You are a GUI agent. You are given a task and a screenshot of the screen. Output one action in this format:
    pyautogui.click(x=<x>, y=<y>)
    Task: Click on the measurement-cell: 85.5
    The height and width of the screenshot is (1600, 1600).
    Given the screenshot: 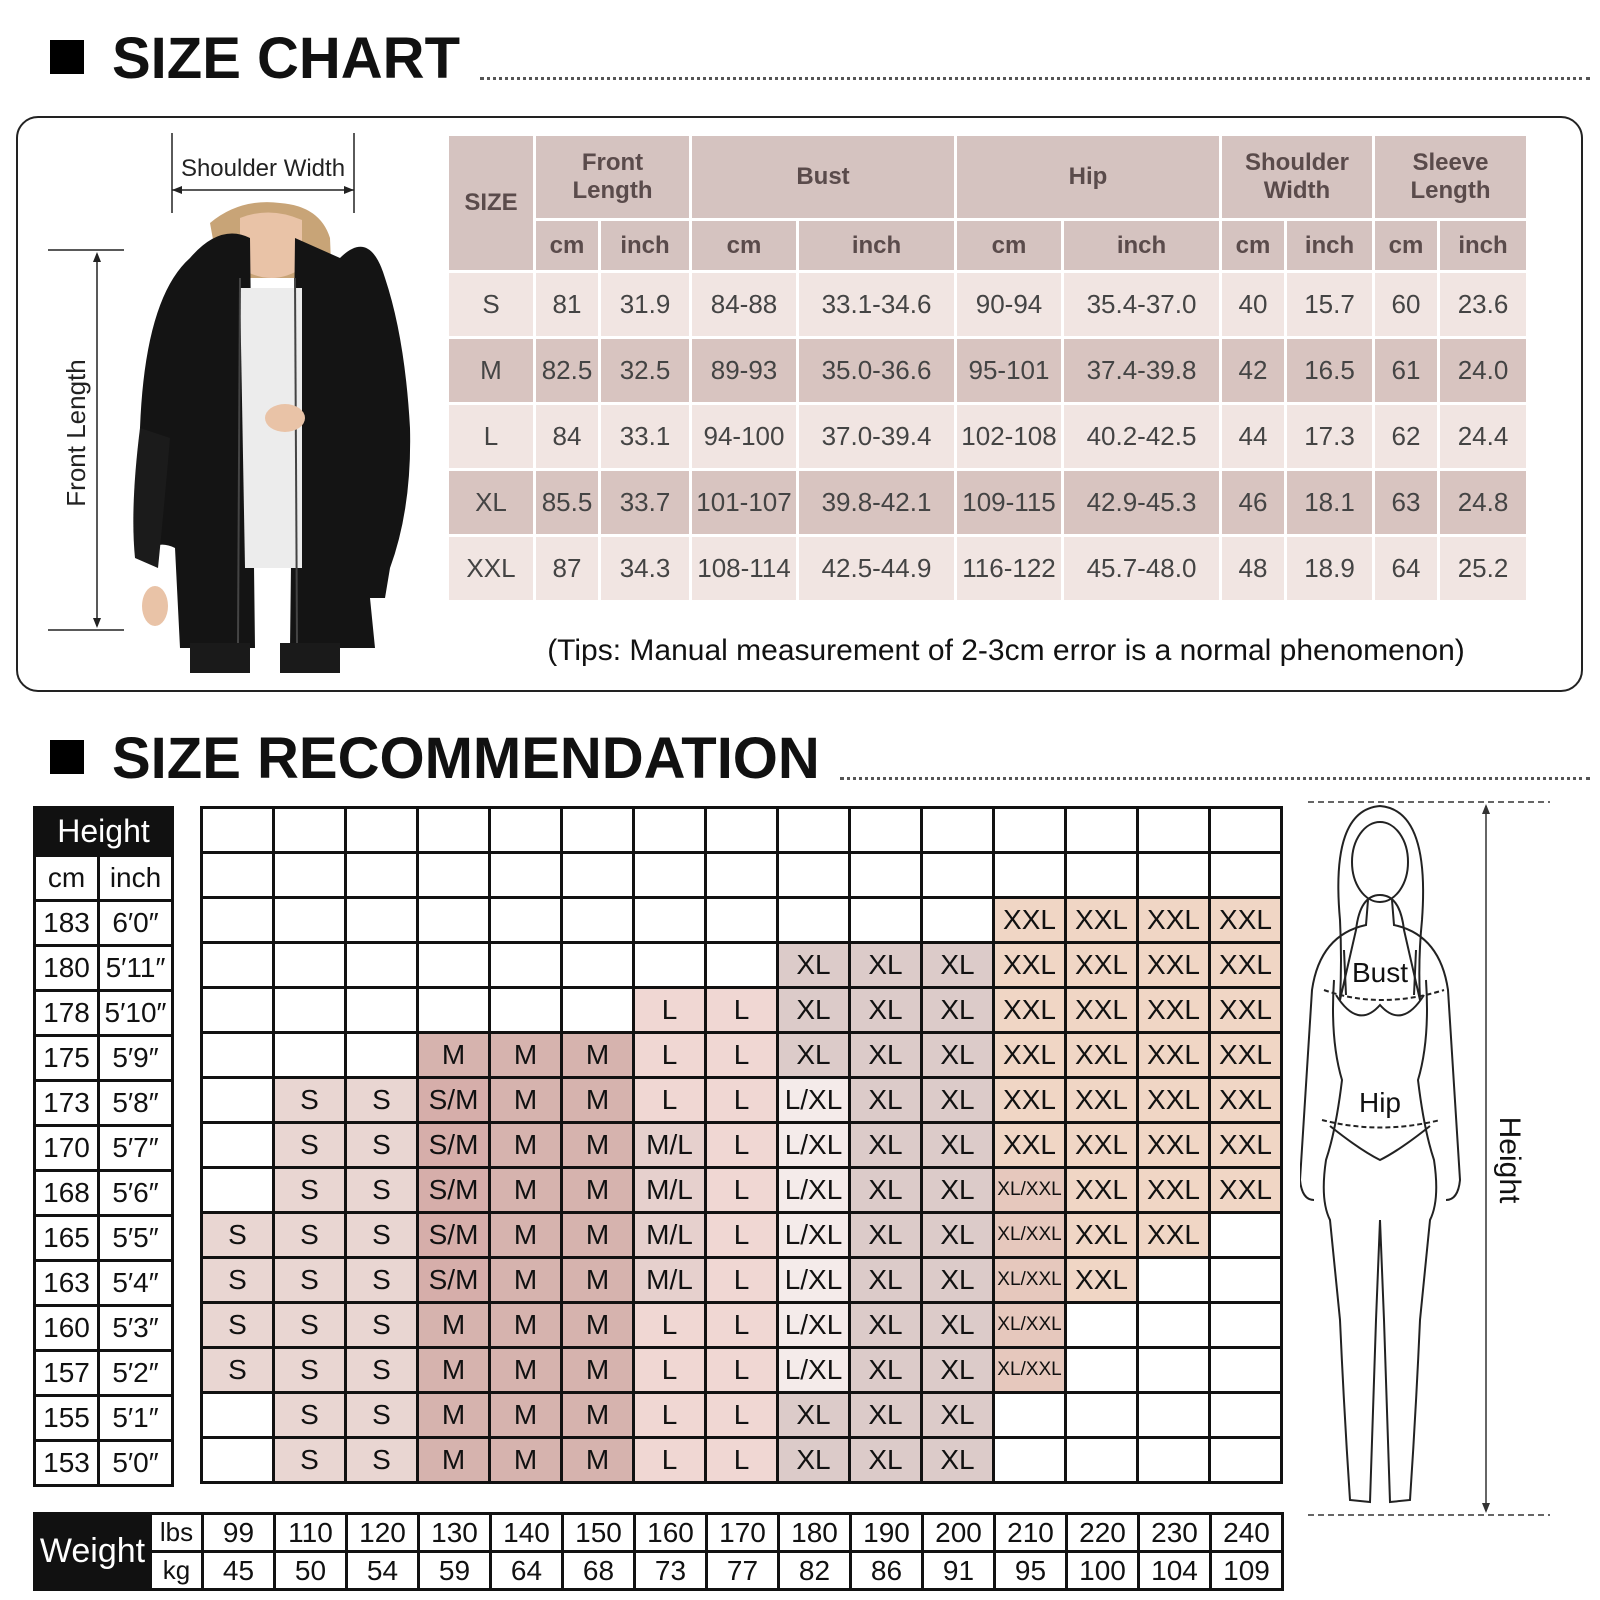 What is the action you would take?
    pyautogui.click(x=567, y=502)
    